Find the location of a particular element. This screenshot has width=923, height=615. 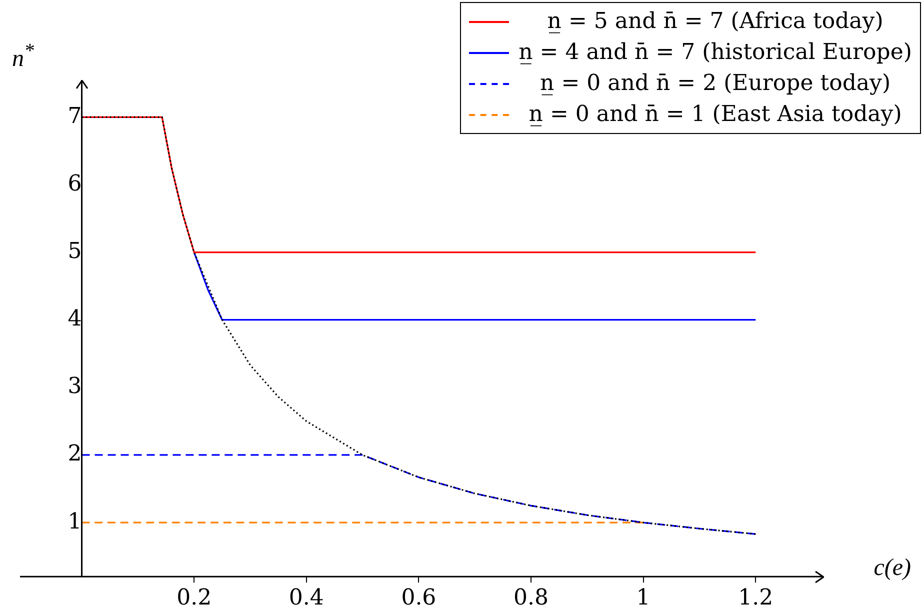

x-tick-label: 0.2 is located at coordinates (194, 598).